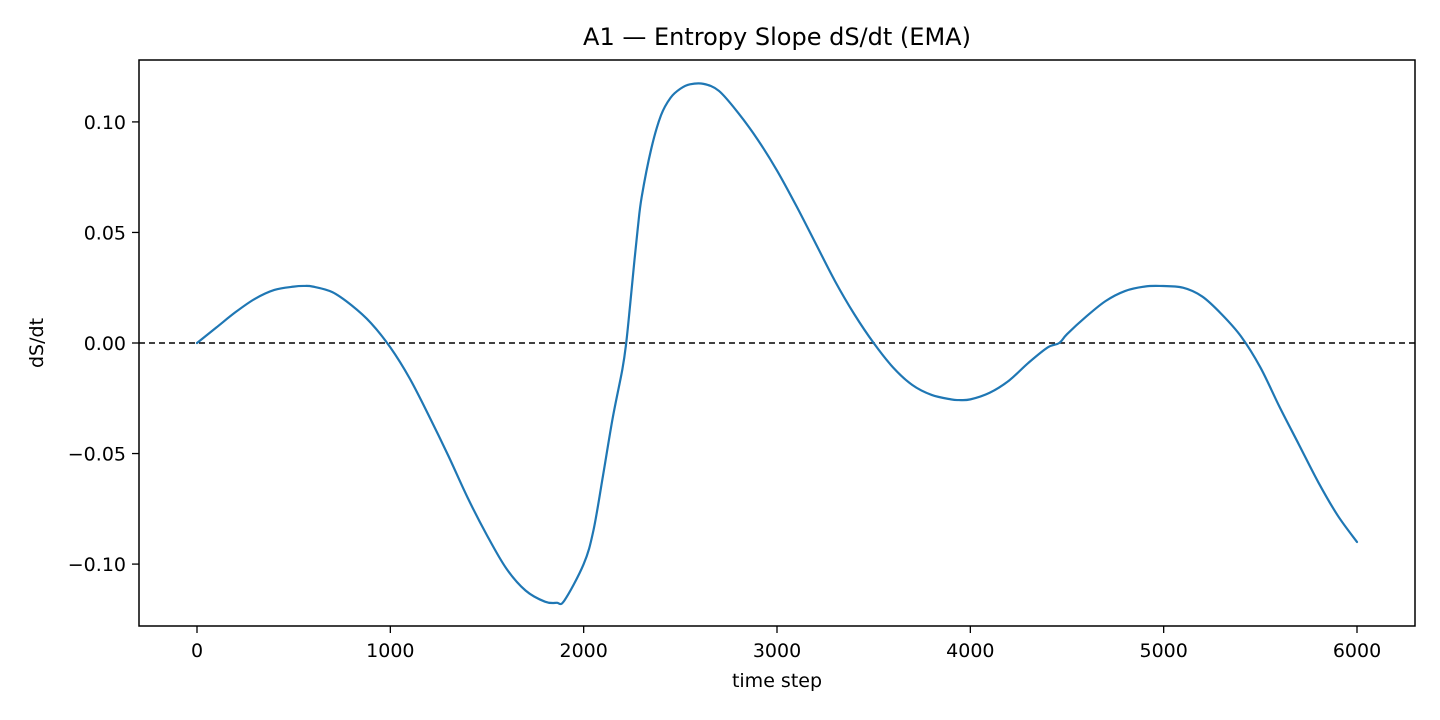  What do you see at coordinates (1357, 651) in the screenshot?
I see `x-tick-label: 6000` at bounding box center [1357, 651].